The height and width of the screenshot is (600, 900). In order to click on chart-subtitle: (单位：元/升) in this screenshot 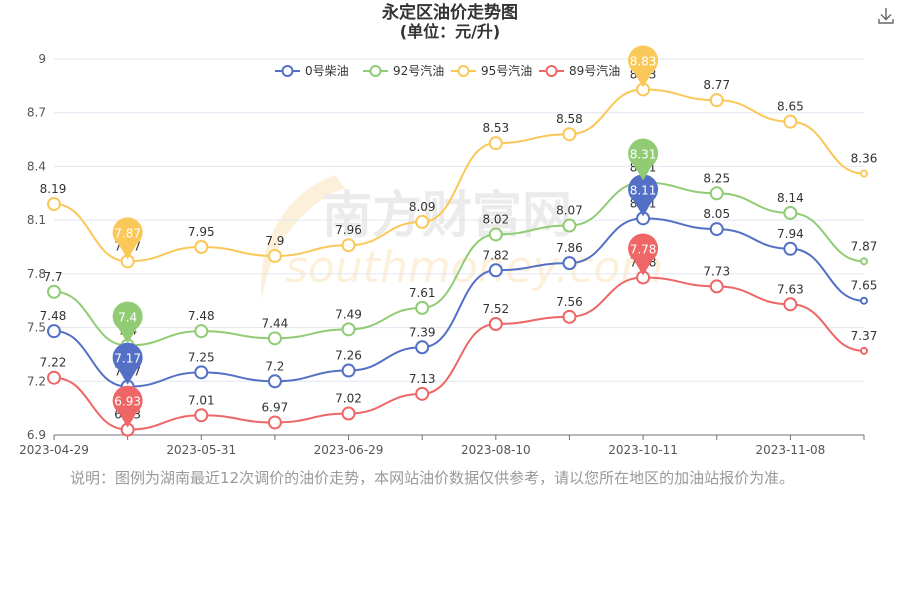, I will do `click(450, 31)`.